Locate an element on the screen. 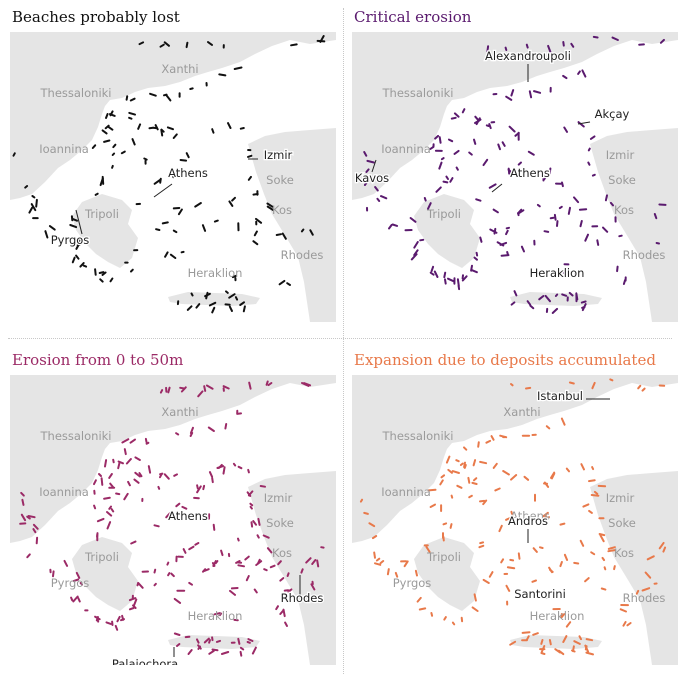  city-label-pyrgos: Pyrgos is located at coordinates (70, 583).